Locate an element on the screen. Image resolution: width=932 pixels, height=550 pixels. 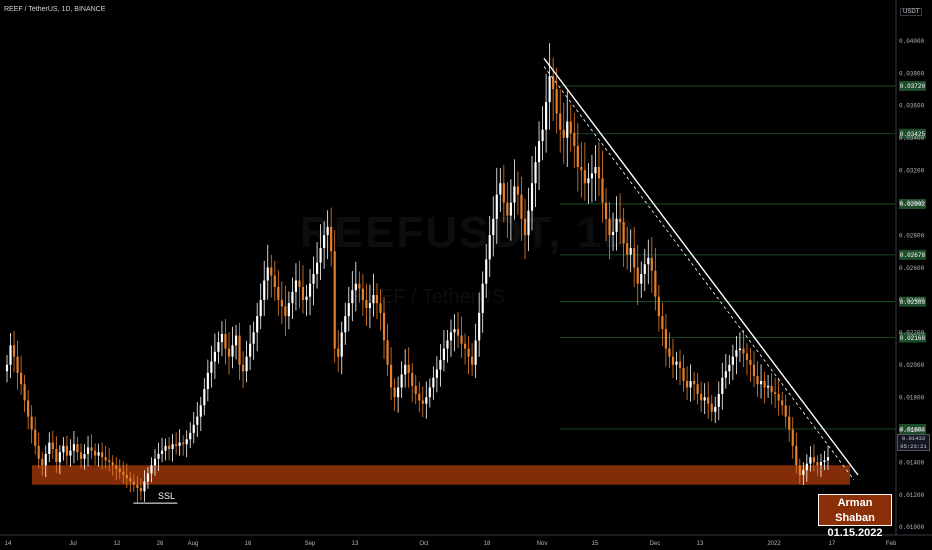
symbol-header: REEF / TetherUS, 1D, BINANCE is located at coordinates (55, 9).